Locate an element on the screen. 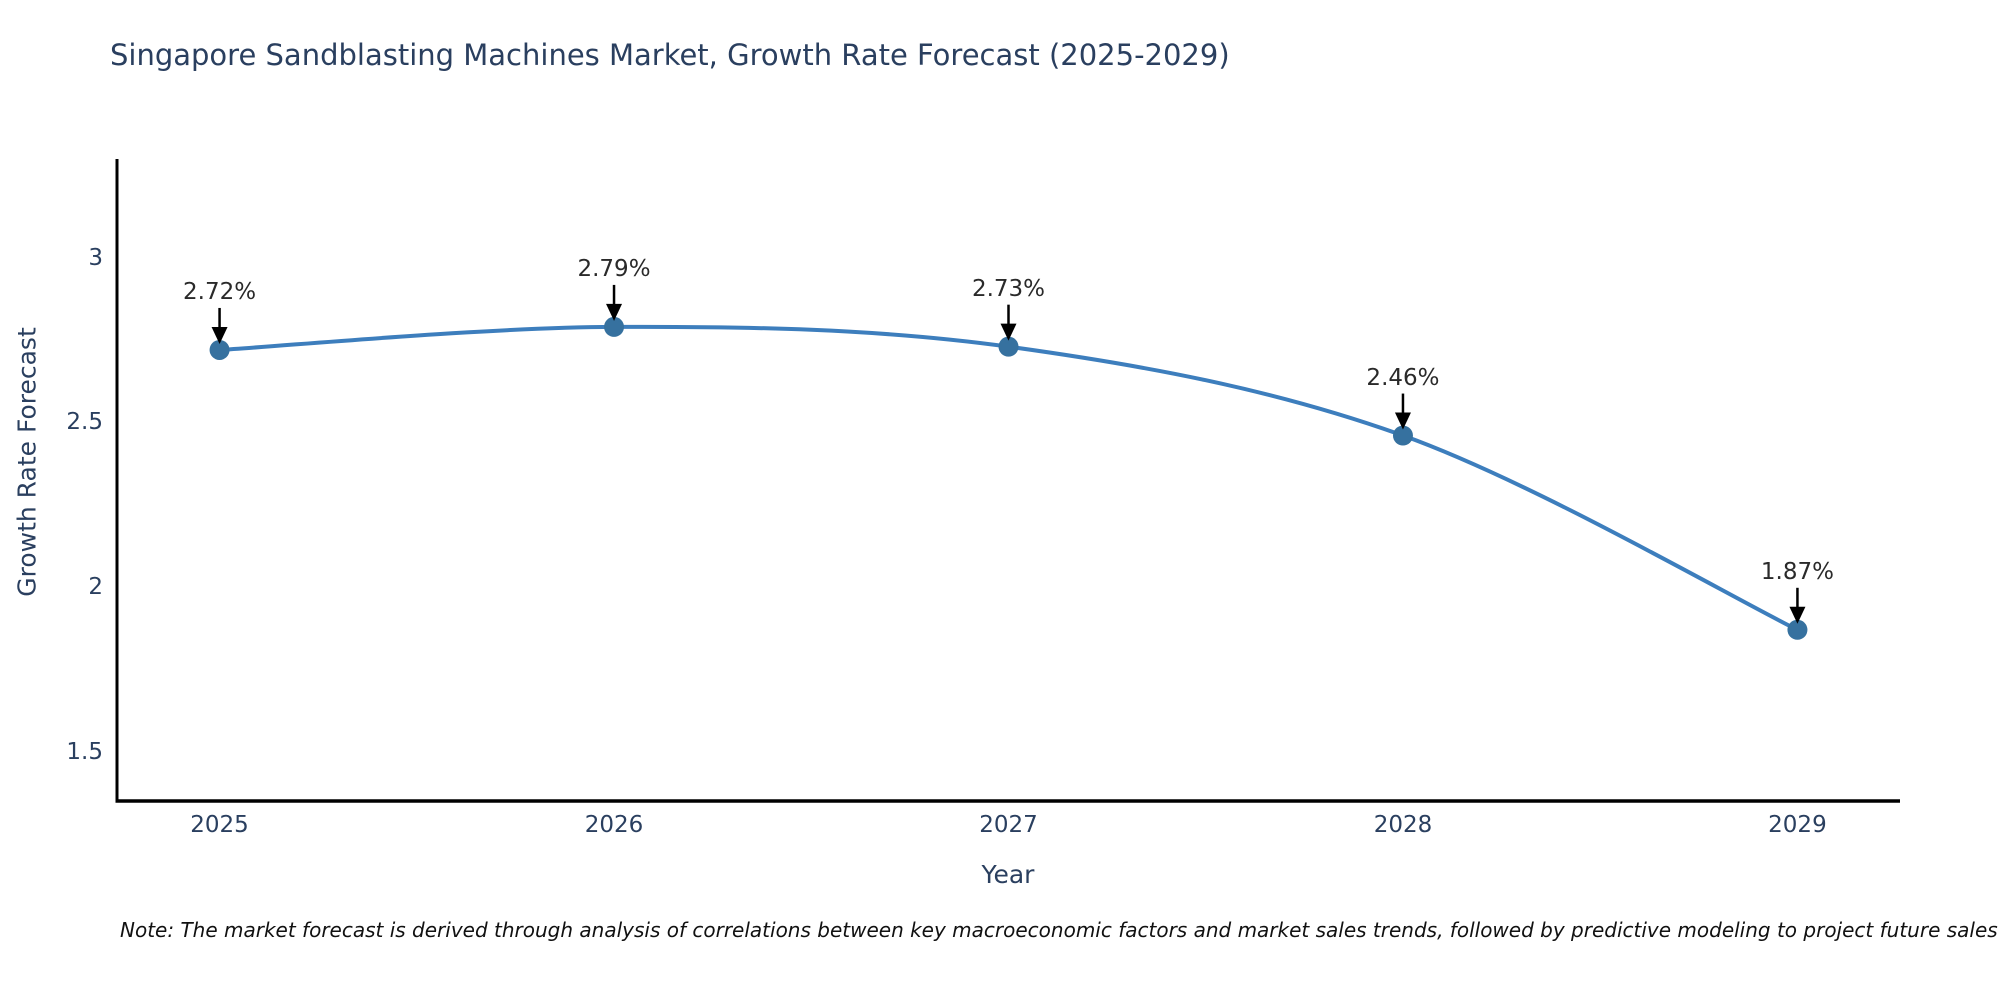 Image resolution: width=2000 pixels, height=1000 pixels. x-tick-label-2025: 2025 is located at coordinates (219, 825).